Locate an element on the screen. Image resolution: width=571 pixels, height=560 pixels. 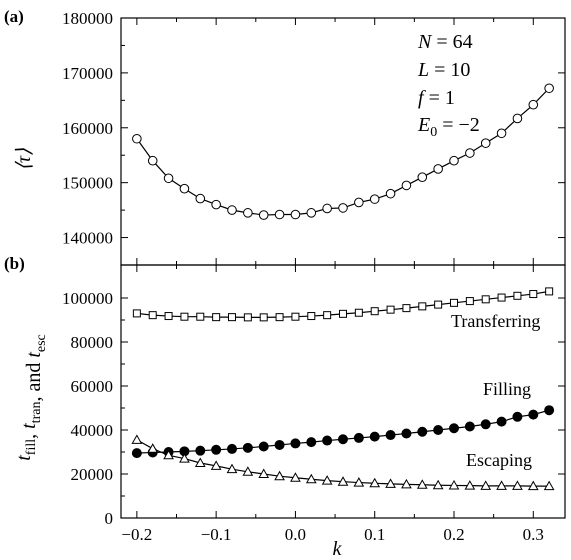
y-tick-label: 170000 is located at coordinates (87, 73).